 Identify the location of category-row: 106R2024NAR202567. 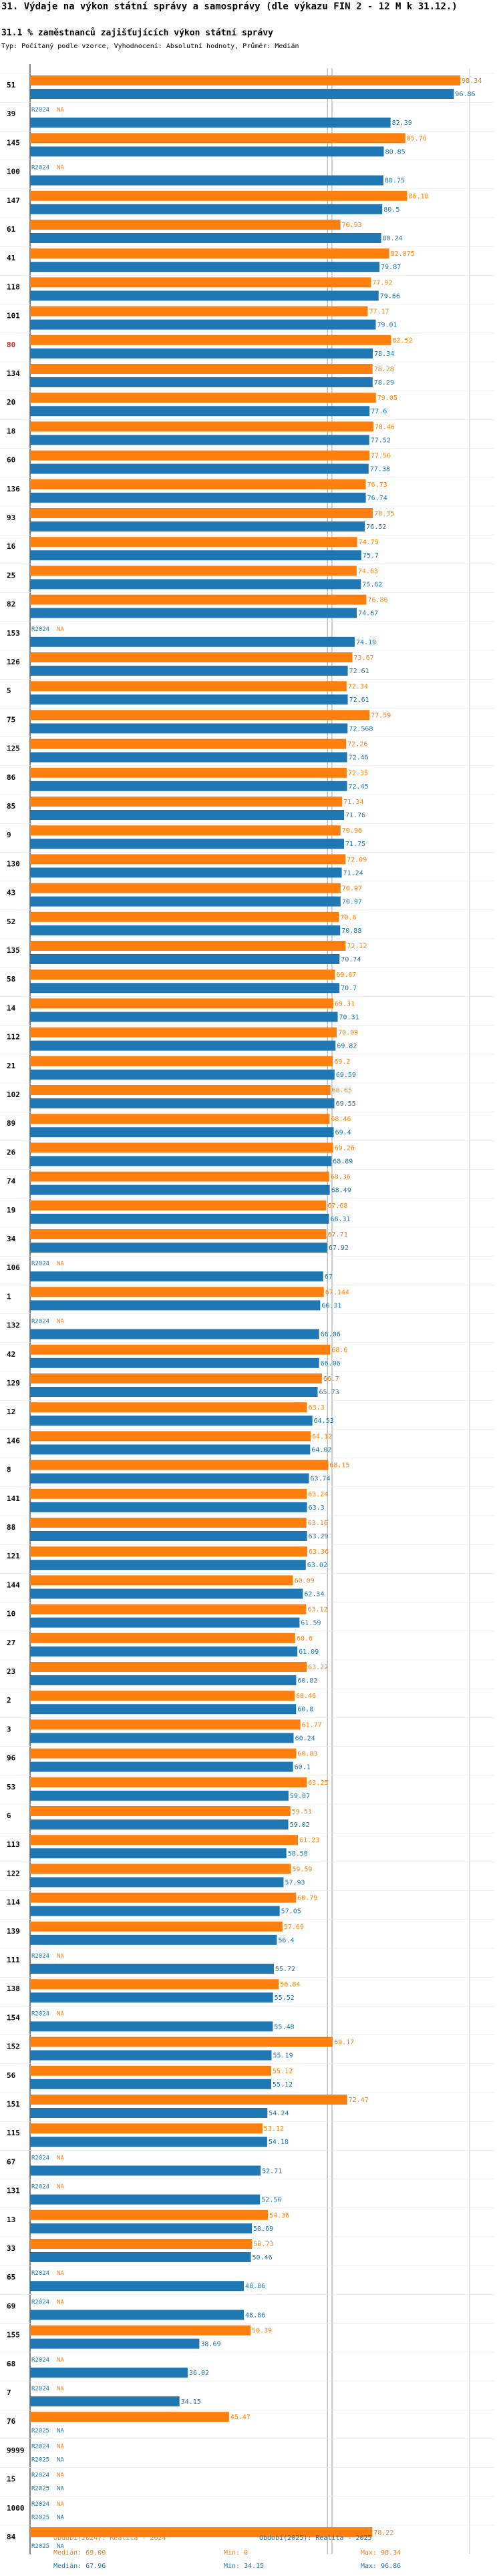
(247, 1268).